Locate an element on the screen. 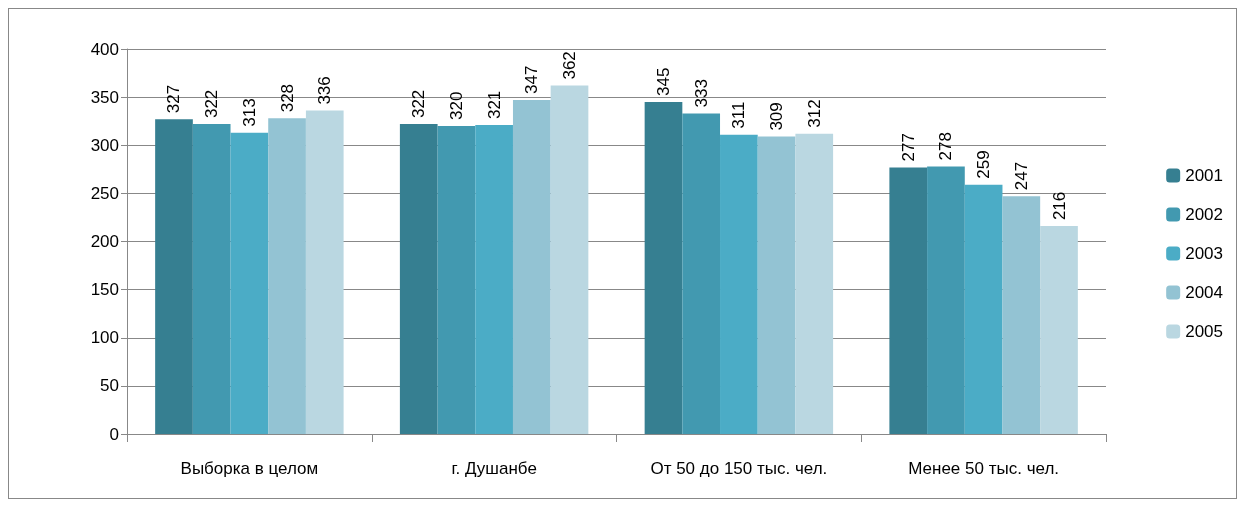  x-tick-label: Менее 50 тыс. чел. is located at coordinates (984, 468).